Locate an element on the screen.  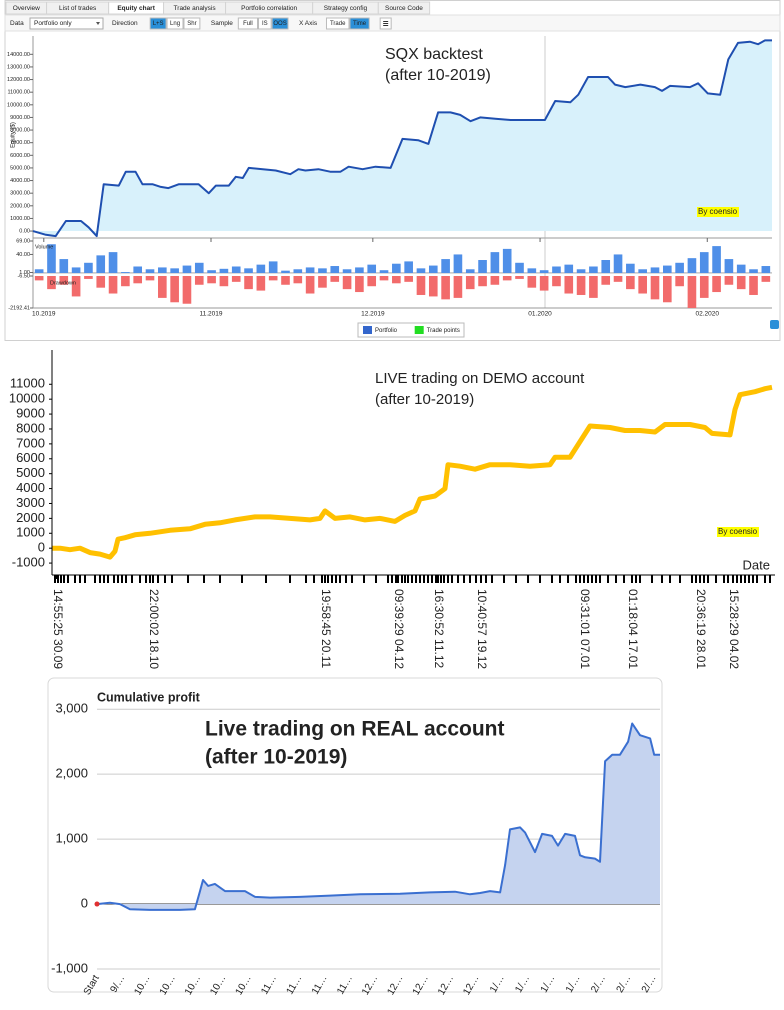
toggle-label: Lng is located at coordinates (175, 24).